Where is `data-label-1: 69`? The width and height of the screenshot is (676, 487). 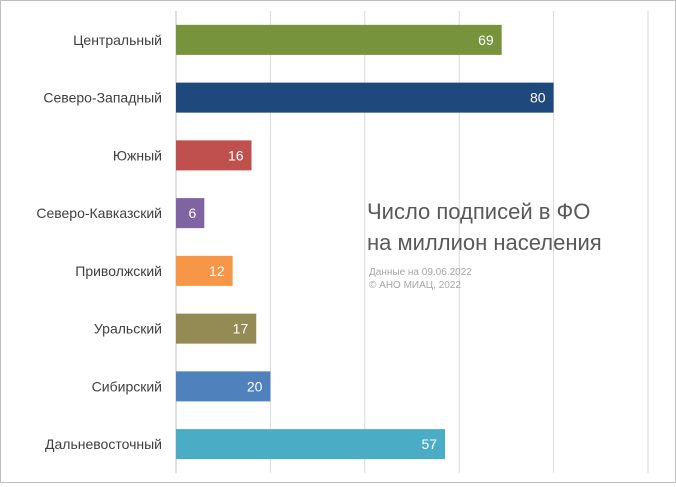 data-label-1: 69 is located at coordinates (486, 40).